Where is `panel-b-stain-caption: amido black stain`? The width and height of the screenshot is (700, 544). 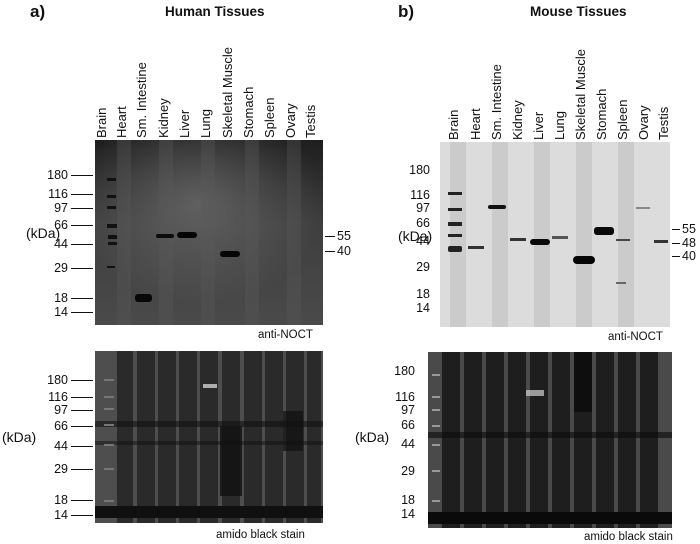
panel-b-stain-caption: amido black stain is located at coordinates (628, 537).